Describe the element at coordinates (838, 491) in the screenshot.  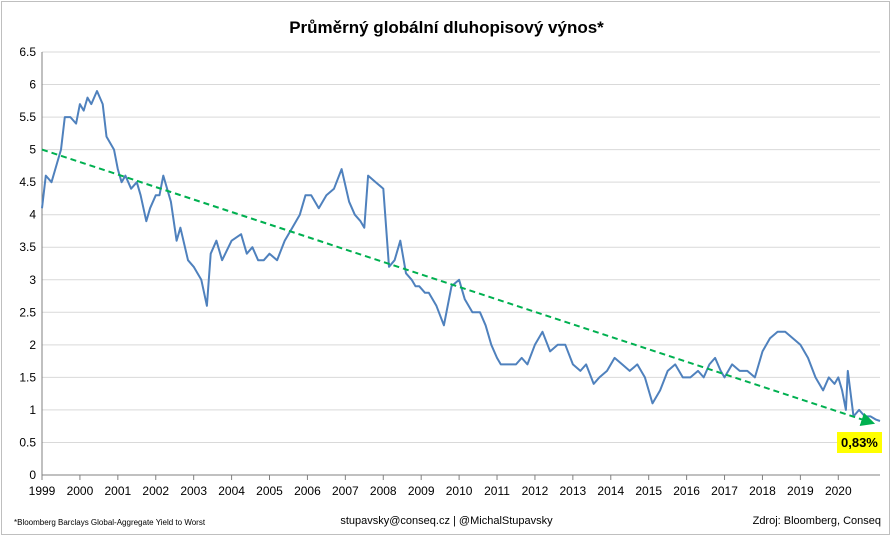
I see `x-tick-label: 2020` at that location.